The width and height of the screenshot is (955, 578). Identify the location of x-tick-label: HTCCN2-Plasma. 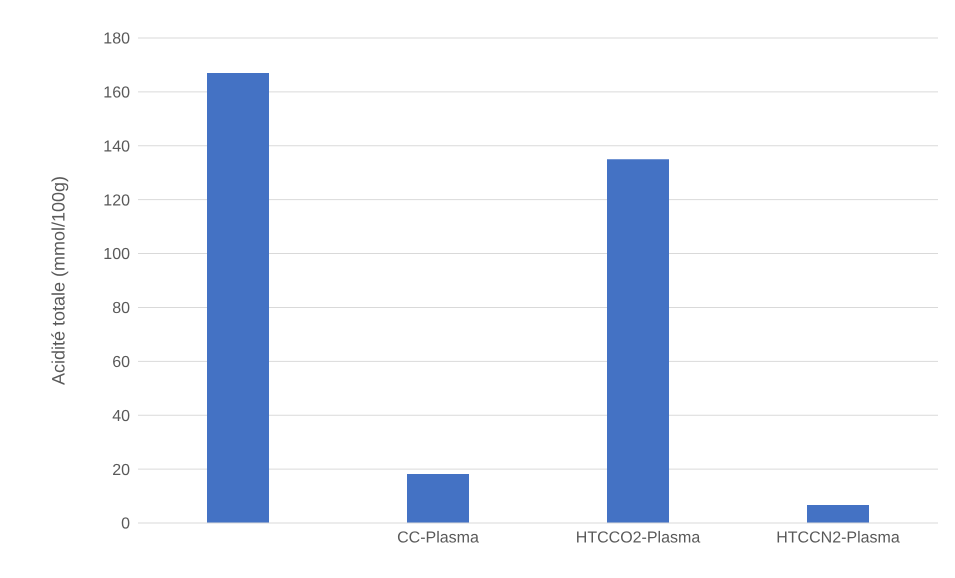
(838, 537).